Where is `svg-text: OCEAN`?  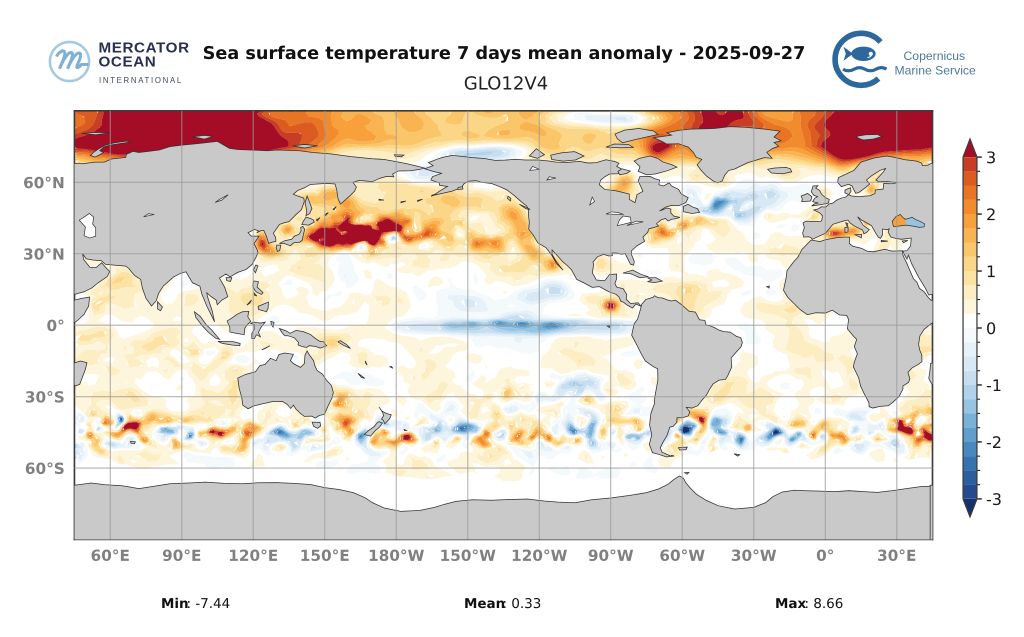 svg-text: OCEAN is located at coordinates (128, 62).